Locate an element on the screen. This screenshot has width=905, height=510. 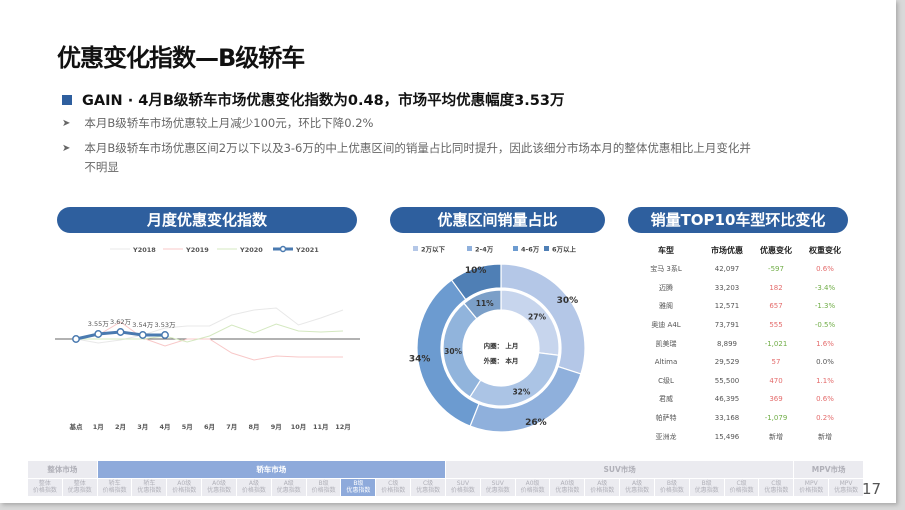
table-cell: 新增 is located at coordinates (776, 436).